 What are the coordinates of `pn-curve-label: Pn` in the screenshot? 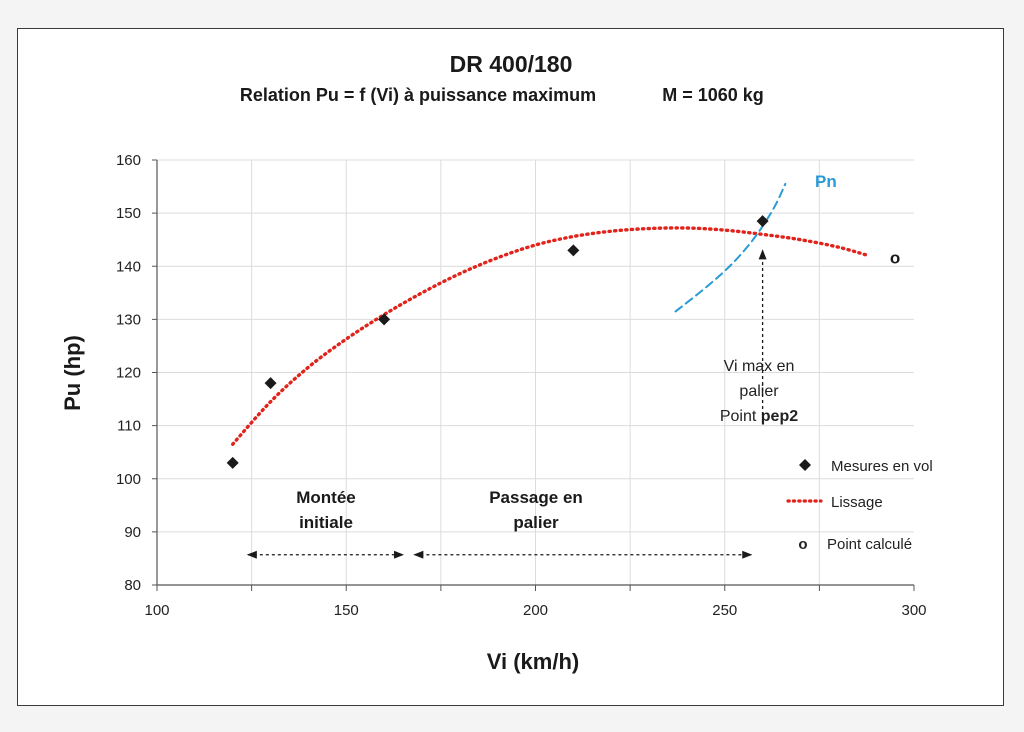 It's located at (826, 181).